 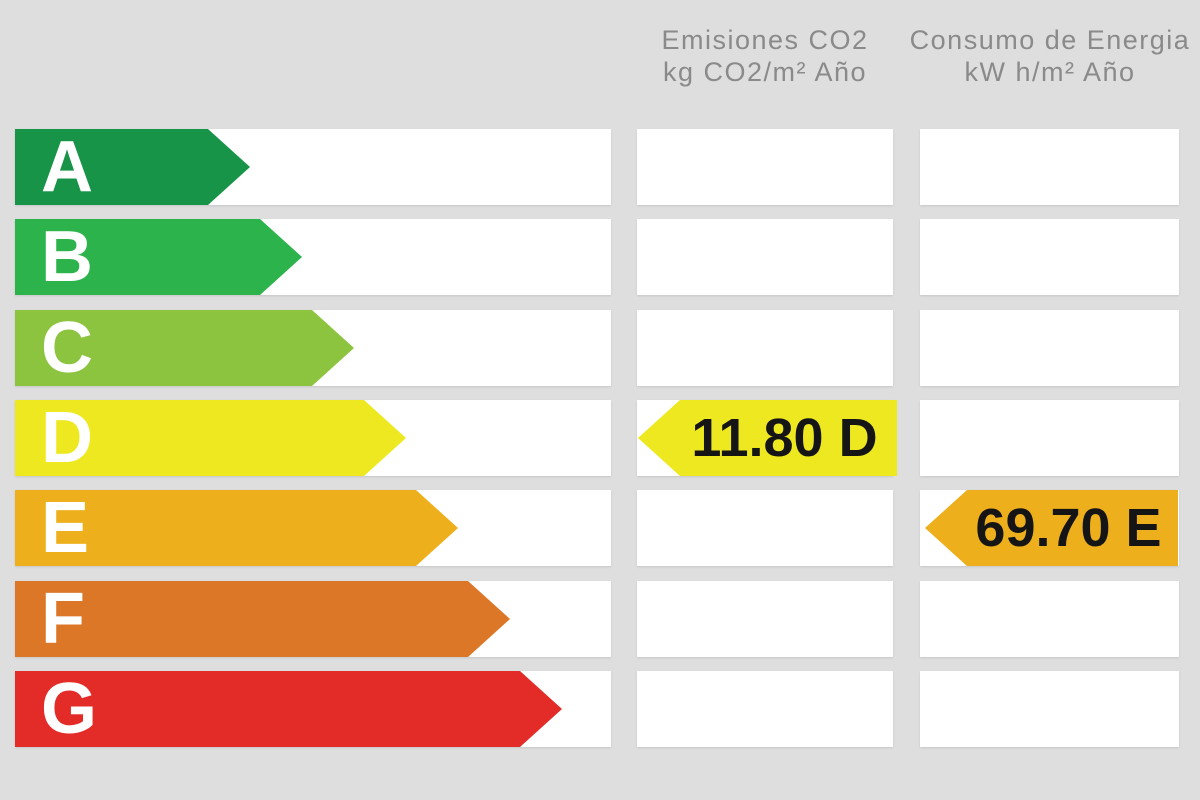 I want to click on consumption-cell-d, so click(x=1049, y=438).